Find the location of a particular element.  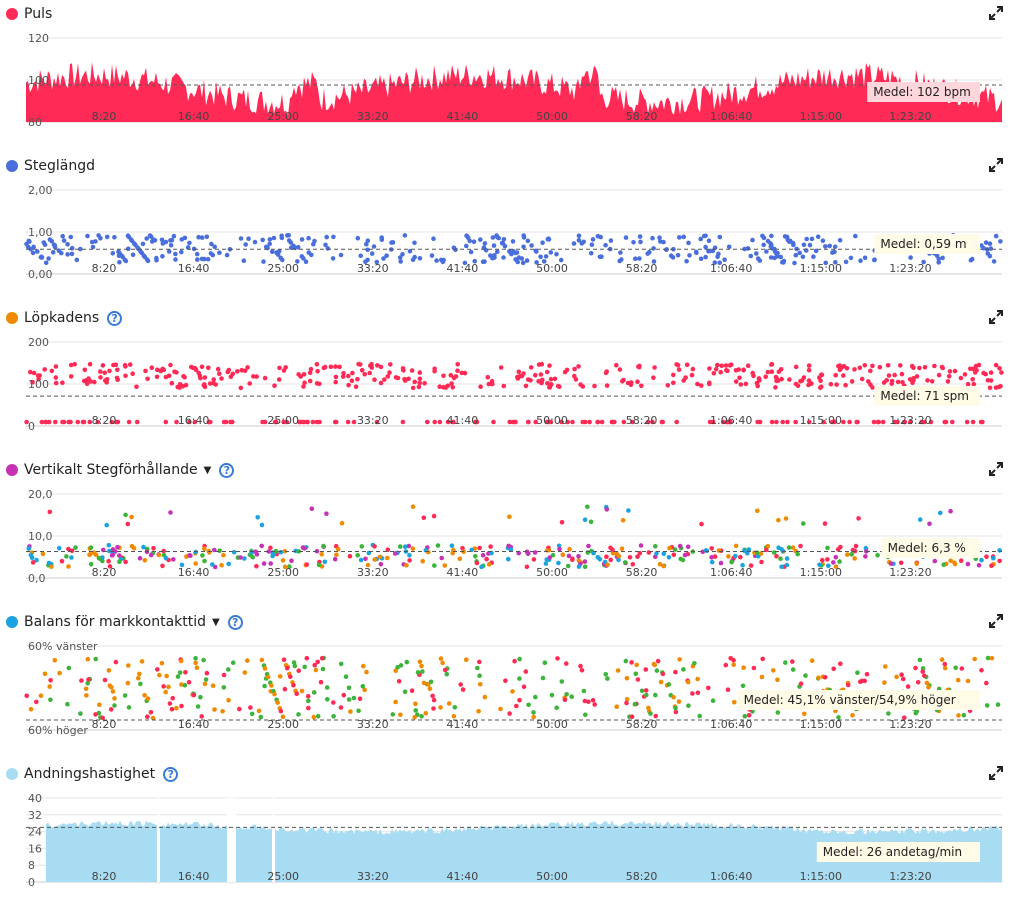

x-tick-label: 50:00 is located at coordinates (552, 116).